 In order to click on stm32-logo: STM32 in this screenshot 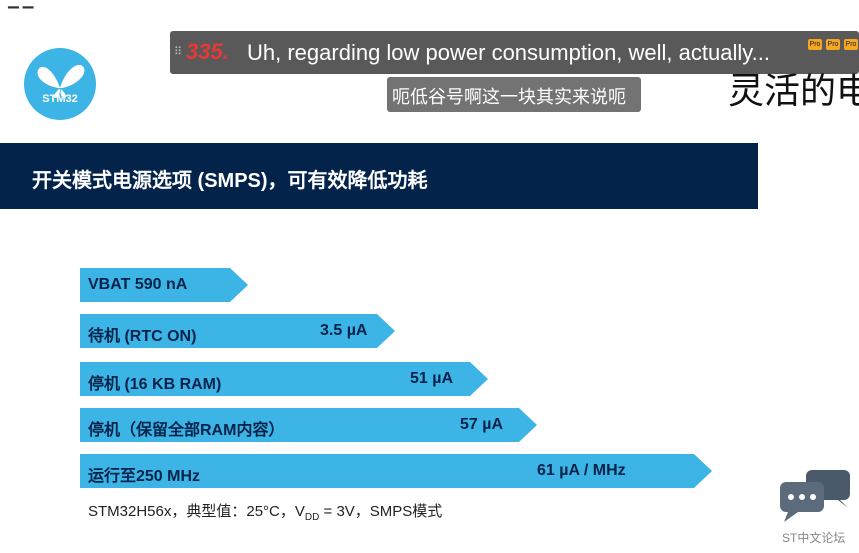, I will do `click(60, 84)`.